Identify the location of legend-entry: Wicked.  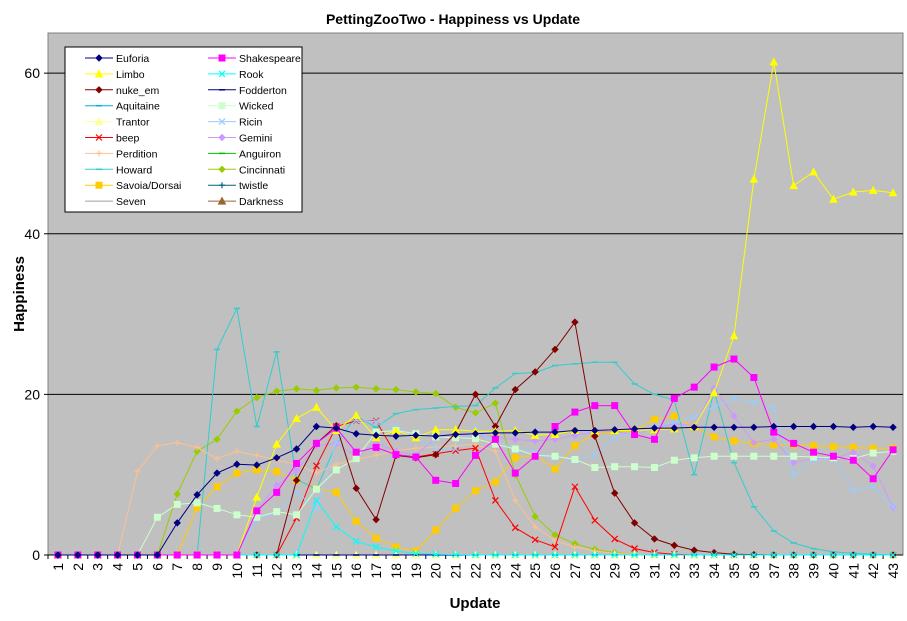
(241, 107).